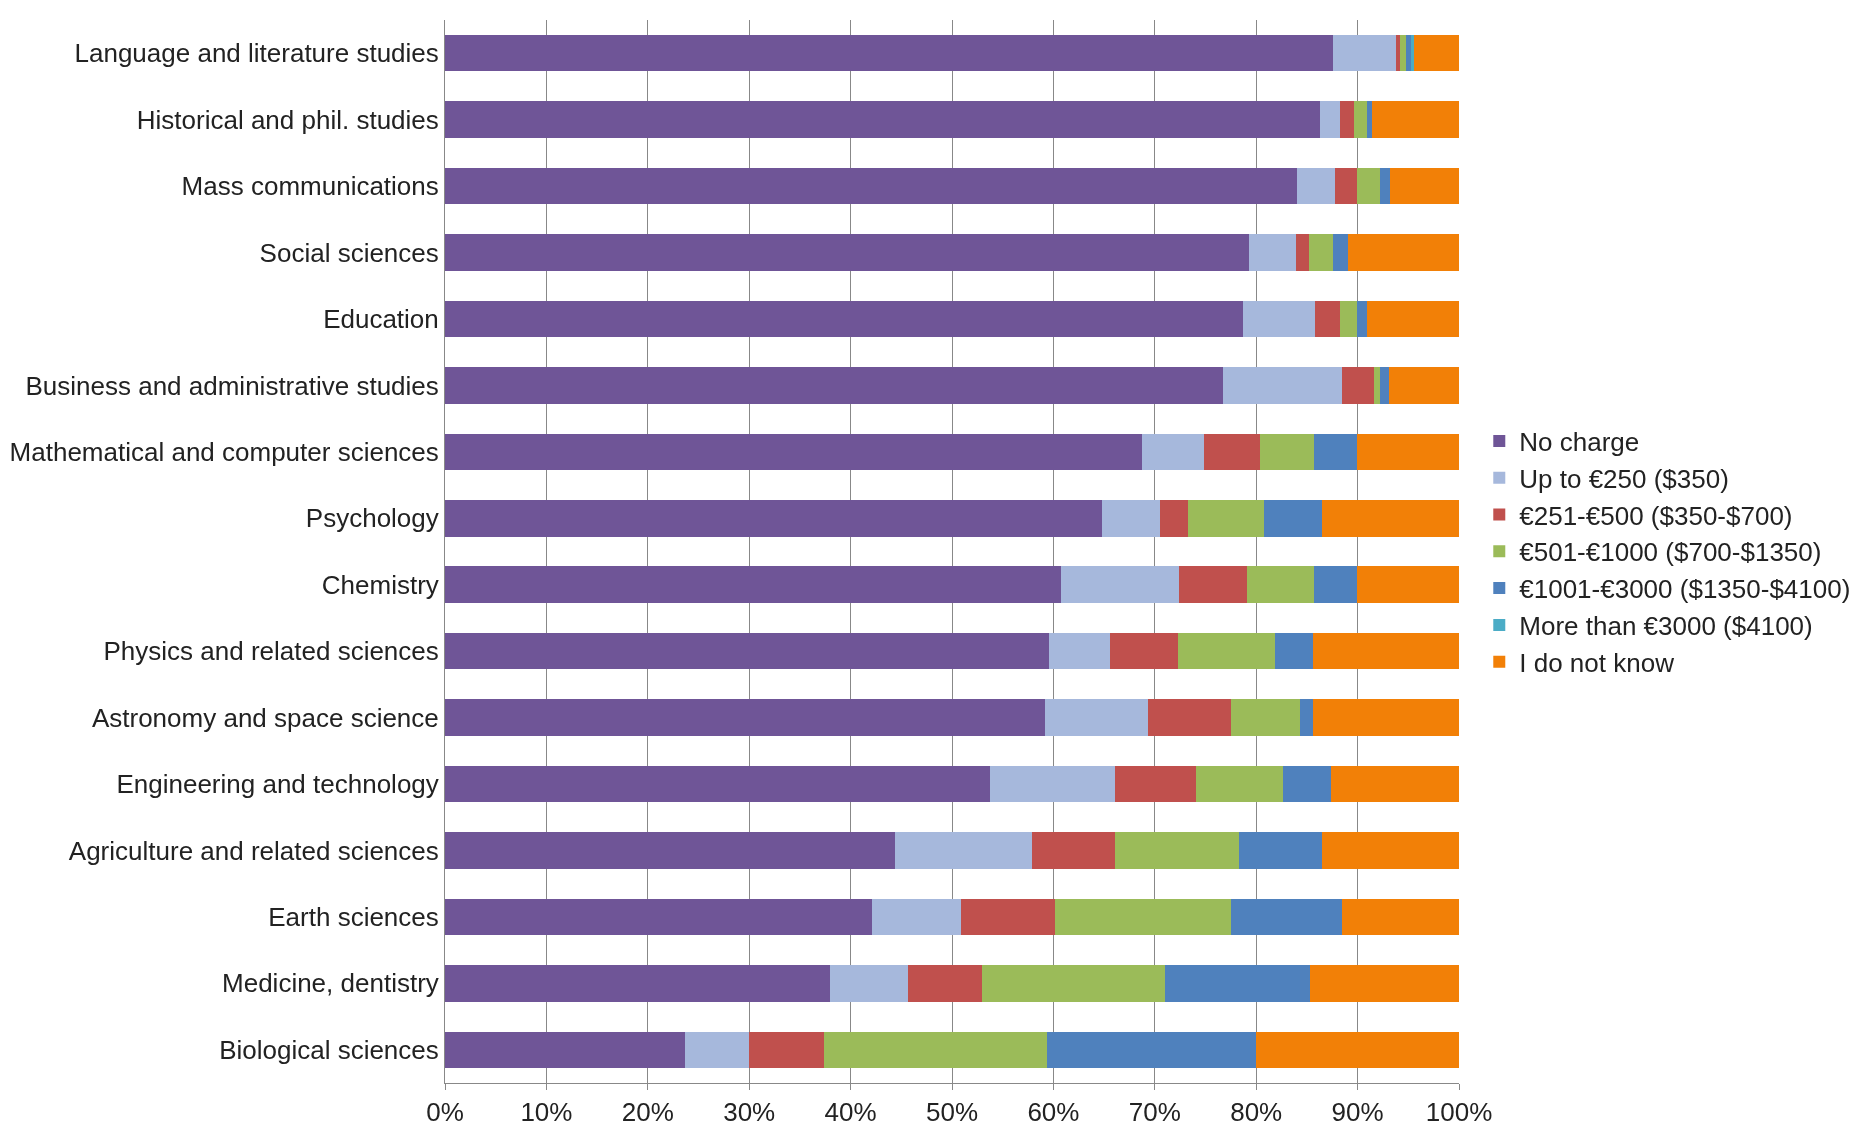 This screenshot has height=1137, width=1866. What do you see at coordinates (1357, 1112) in the screenshot?
I see `x-tick-label: 90%` at bounding box center [1357, 1112].